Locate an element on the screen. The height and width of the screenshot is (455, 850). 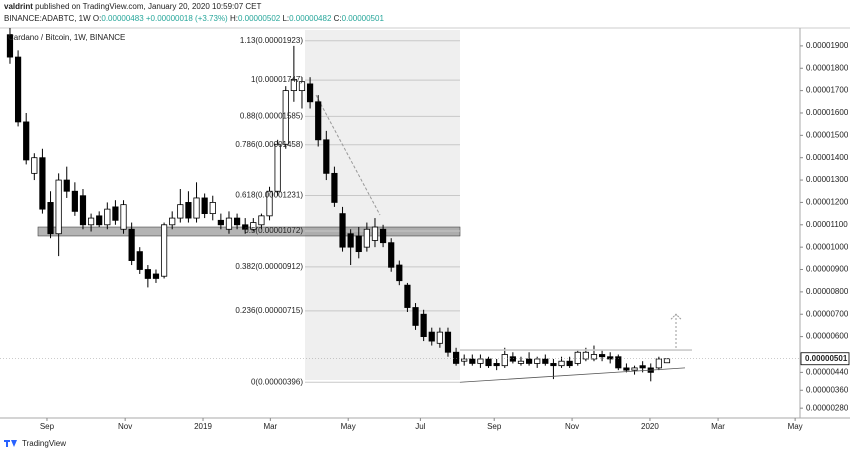
fib-label: 0.5(0.00001072) is located at coordinates (273, 230).